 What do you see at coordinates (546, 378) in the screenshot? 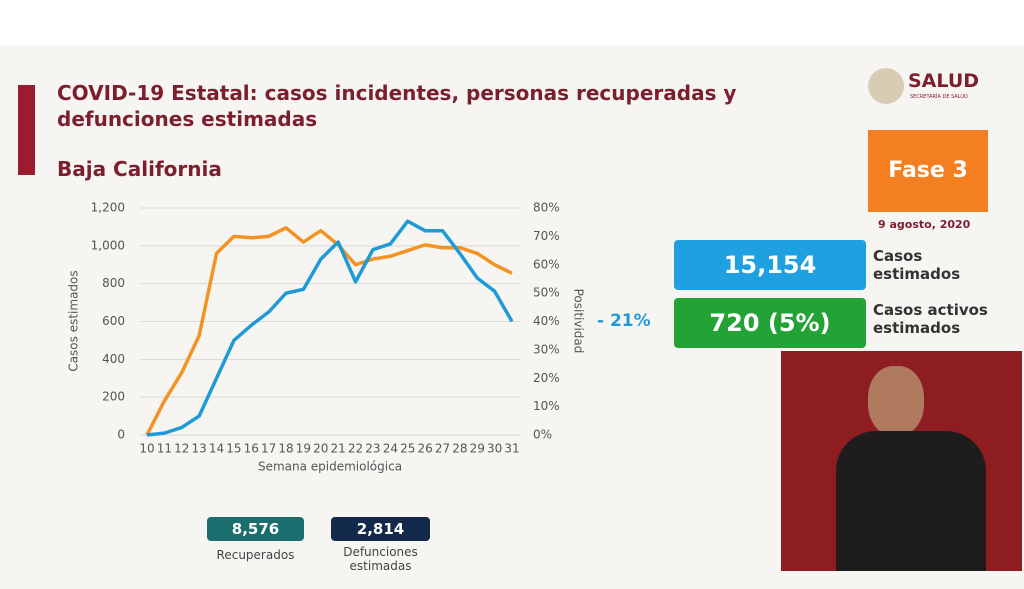
I see `y2-tick-label: 20%` at bounding box center [546, 378].